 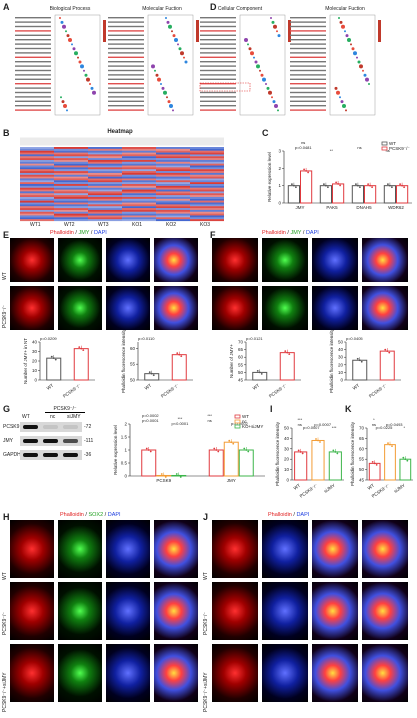 I want to click on panel-label-k: K, so click(x=348, y=409).